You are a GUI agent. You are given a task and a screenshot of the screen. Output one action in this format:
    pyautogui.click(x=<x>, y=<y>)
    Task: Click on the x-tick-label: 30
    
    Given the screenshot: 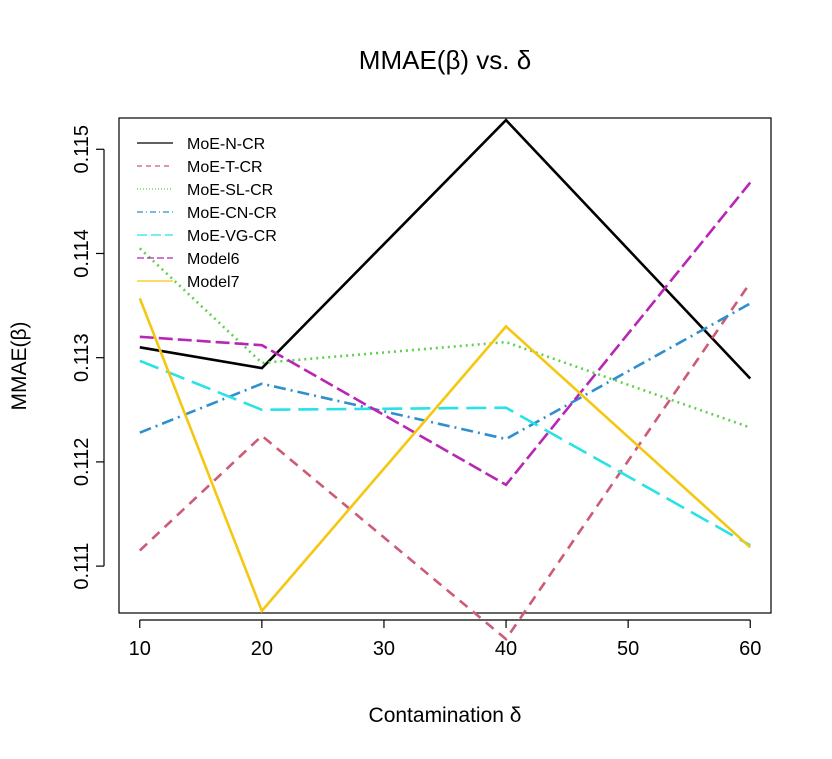 What is the action you would take?
    pyautogui.click(x=384, y=649)
    